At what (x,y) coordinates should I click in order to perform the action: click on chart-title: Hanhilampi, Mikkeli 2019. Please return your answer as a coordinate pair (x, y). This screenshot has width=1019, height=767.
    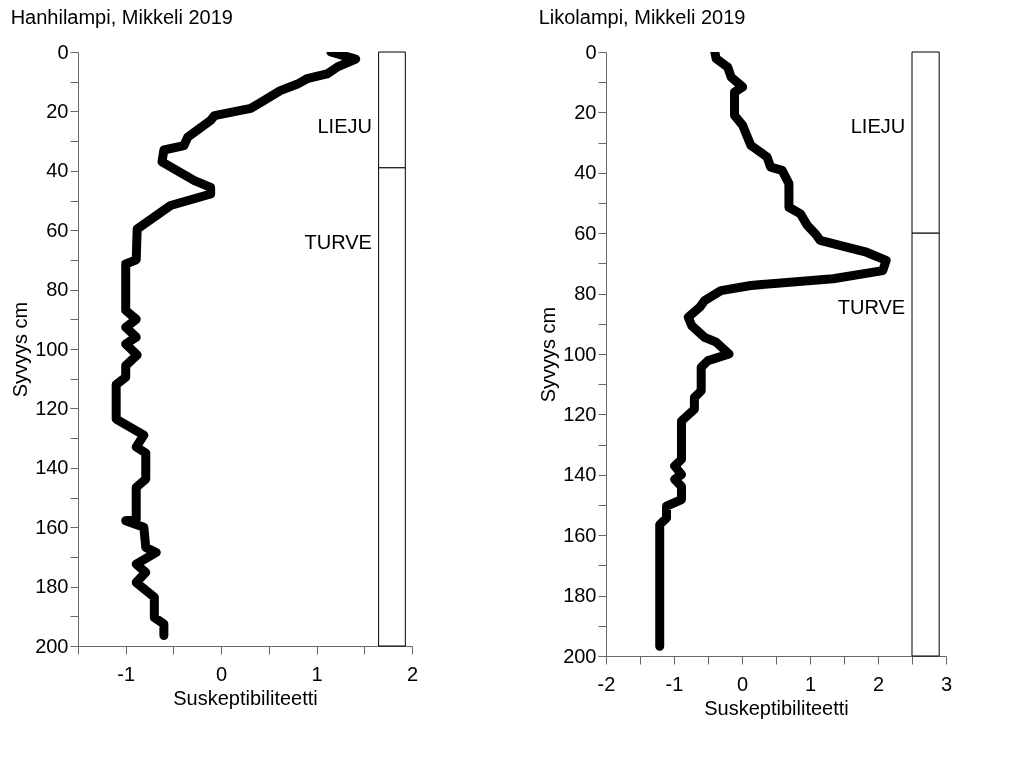
    Looking at the image, I should click on (121, 17).